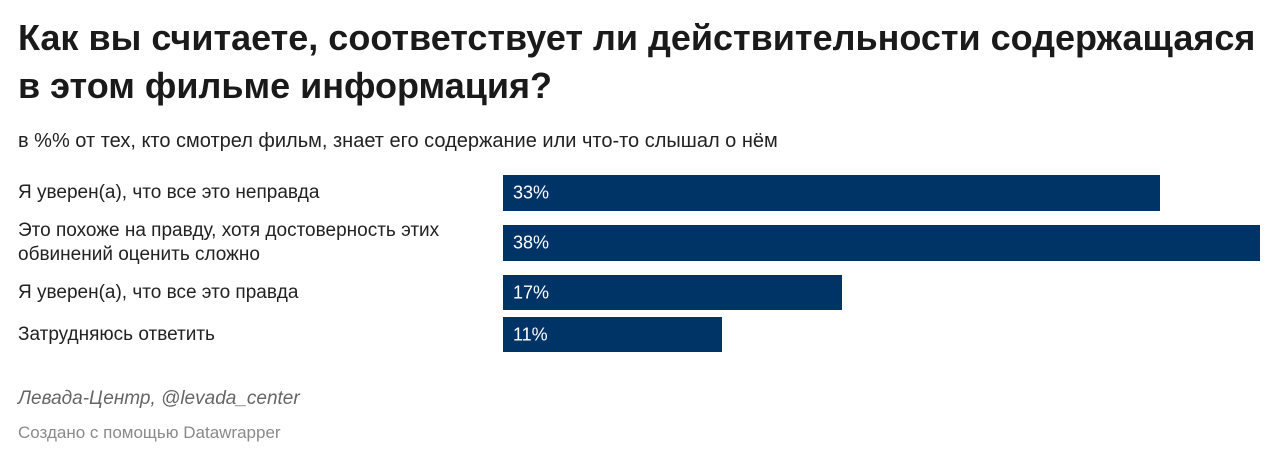 This screenshot has height=462, width=1280. What do you see at coordinates (169, 192) in the screenshot?
I see `category-label: Я уверен(а), что все это неправда` at bounding box center [169, 192].